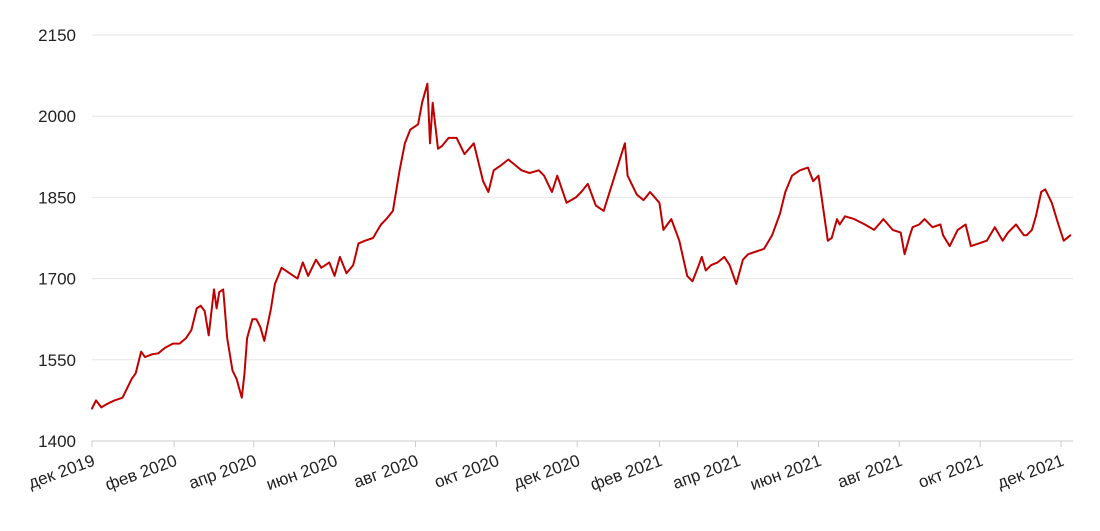  I want to click on y-tick-label: 1850, so click(57, 197).